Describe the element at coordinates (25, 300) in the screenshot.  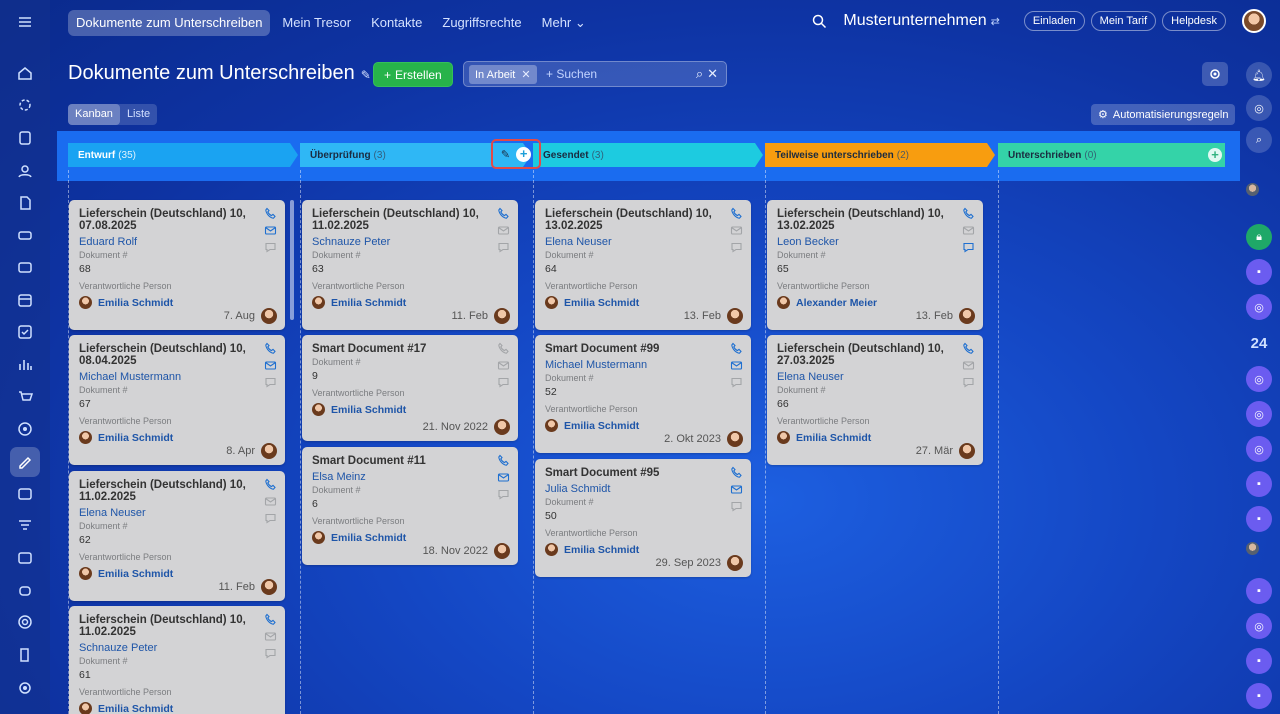
I see `calendar-icon` at that location.